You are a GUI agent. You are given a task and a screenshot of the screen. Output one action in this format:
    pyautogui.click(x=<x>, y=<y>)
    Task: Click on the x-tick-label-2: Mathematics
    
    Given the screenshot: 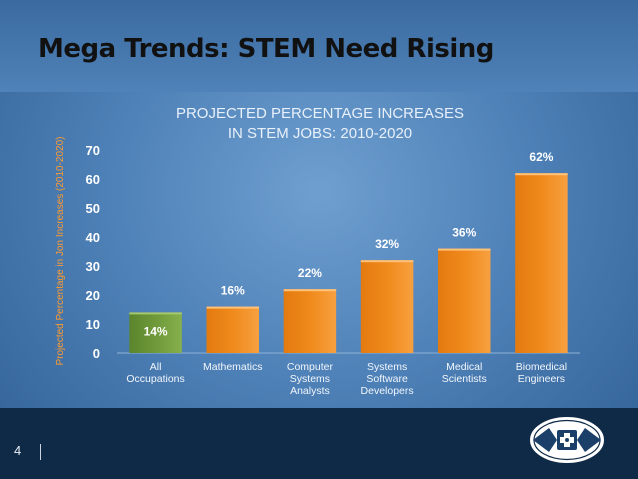 What is the action you would take?
    pyautogui.click(x=233, y=367)
    